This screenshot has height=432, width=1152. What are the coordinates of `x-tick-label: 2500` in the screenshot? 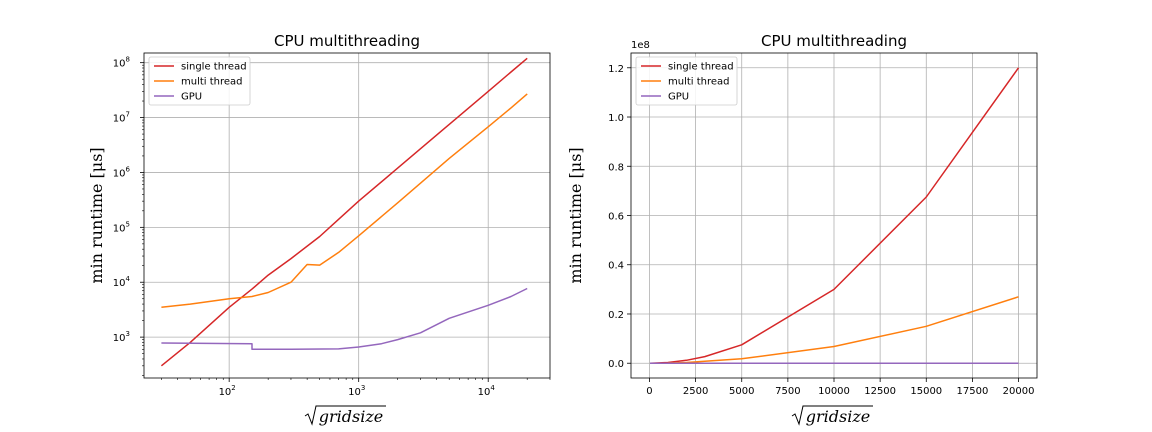 It's located at (695, 391).